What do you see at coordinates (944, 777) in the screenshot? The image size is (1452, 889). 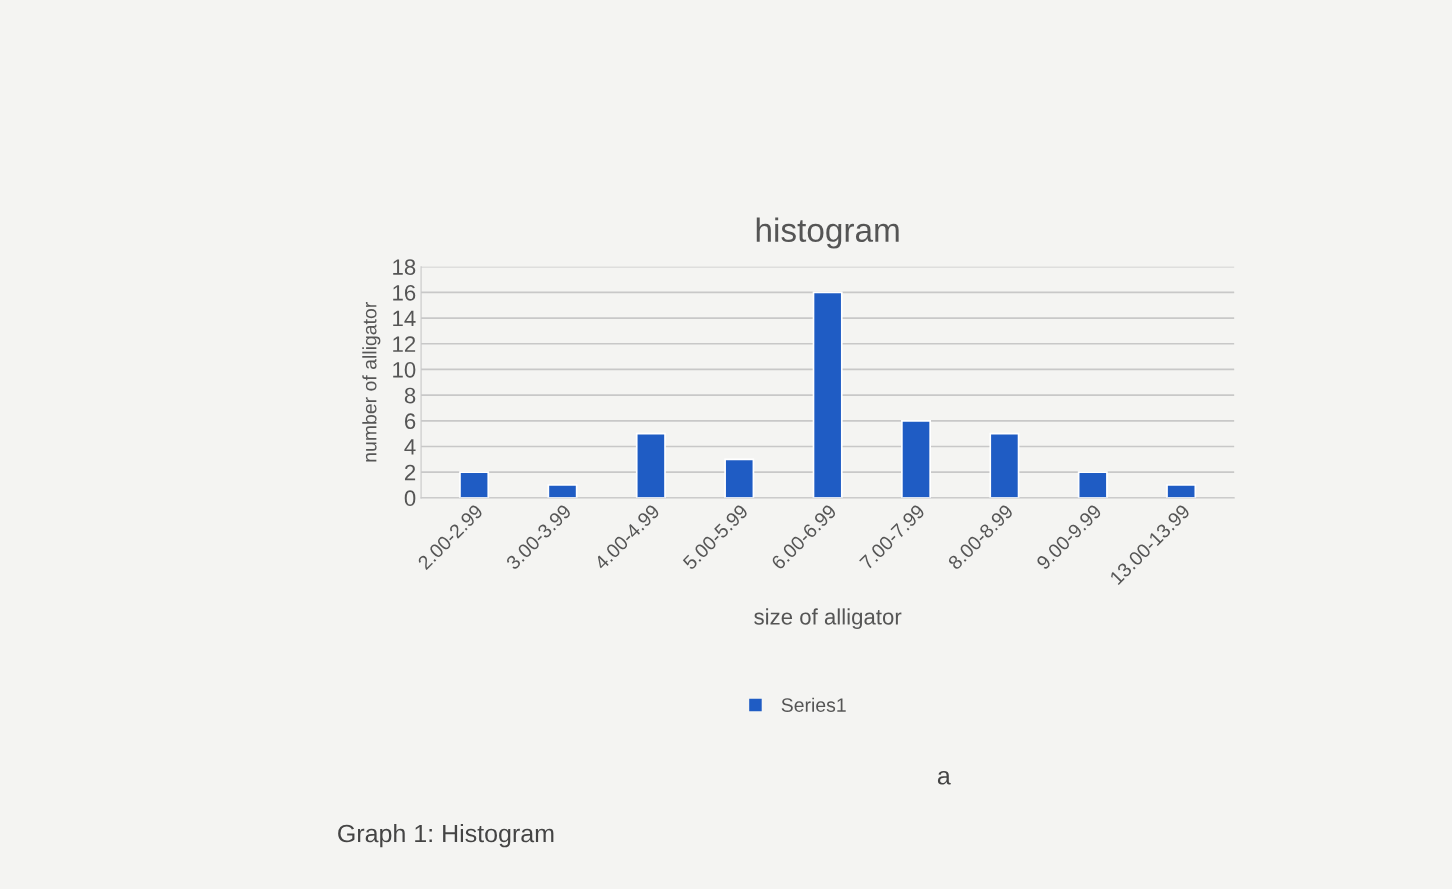 I see `text: a` at bounding box center [944, 777].